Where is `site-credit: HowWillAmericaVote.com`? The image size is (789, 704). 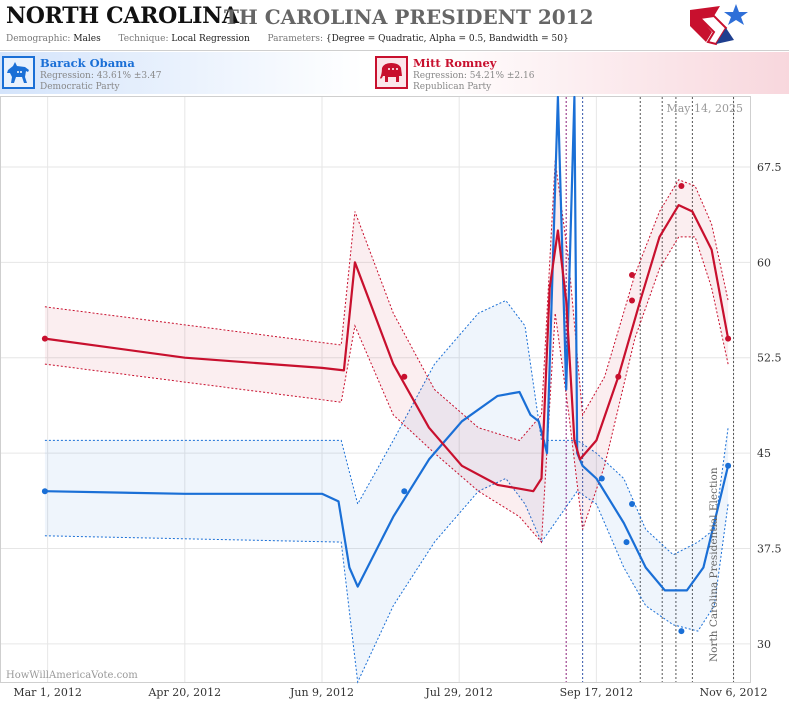
site-credit: HowWillAmericaVote.com is located at coordinates (72, 675).